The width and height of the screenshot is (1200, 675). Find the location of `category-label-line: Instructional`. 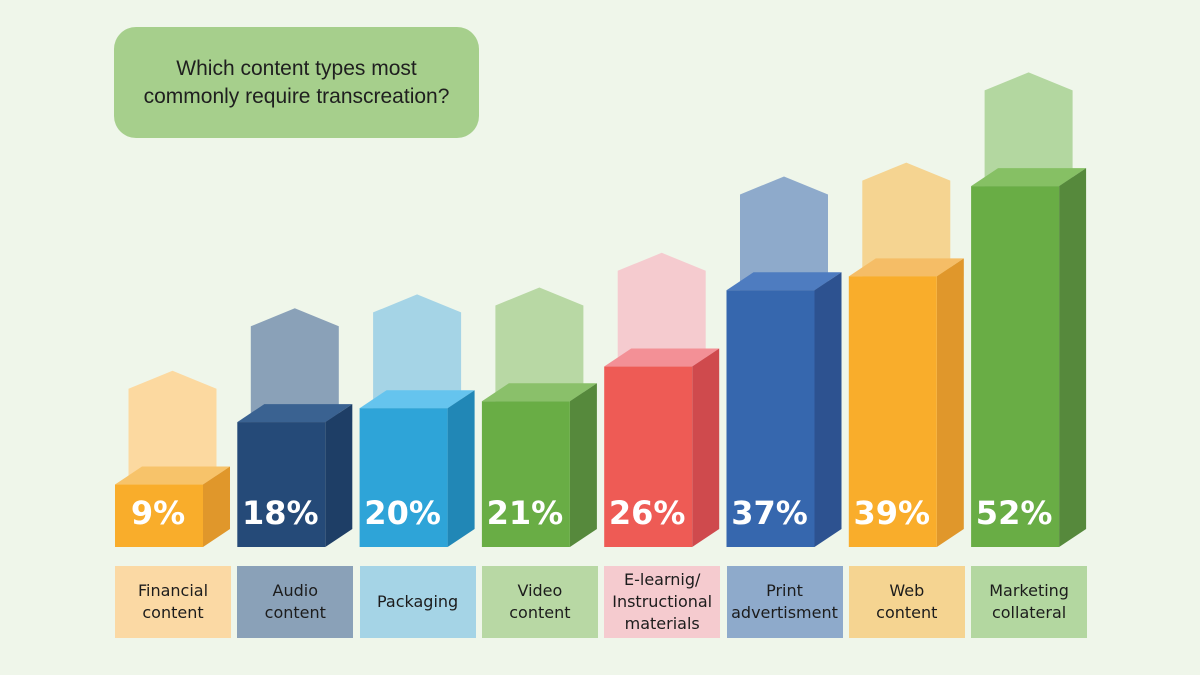

category-label-line: Instructional is located at coordinates (662, 601).